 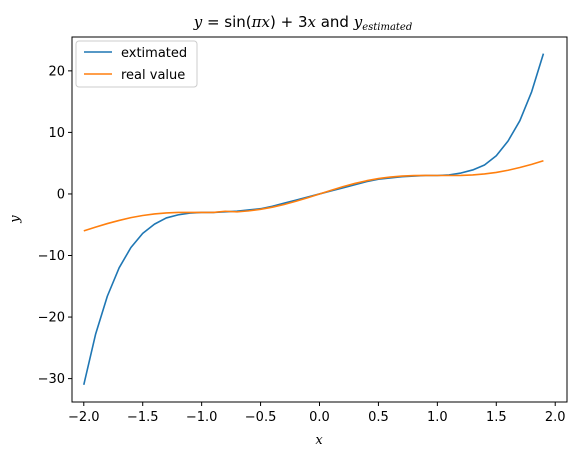 I want to click on x-tick-label: 0.5, so click(x=378, y=417).